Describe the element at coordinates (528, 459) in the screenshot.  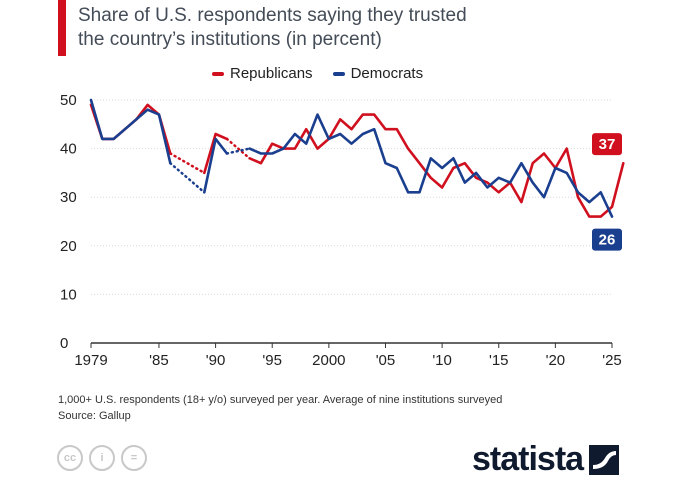
I see `brand-name: statista` at that location.